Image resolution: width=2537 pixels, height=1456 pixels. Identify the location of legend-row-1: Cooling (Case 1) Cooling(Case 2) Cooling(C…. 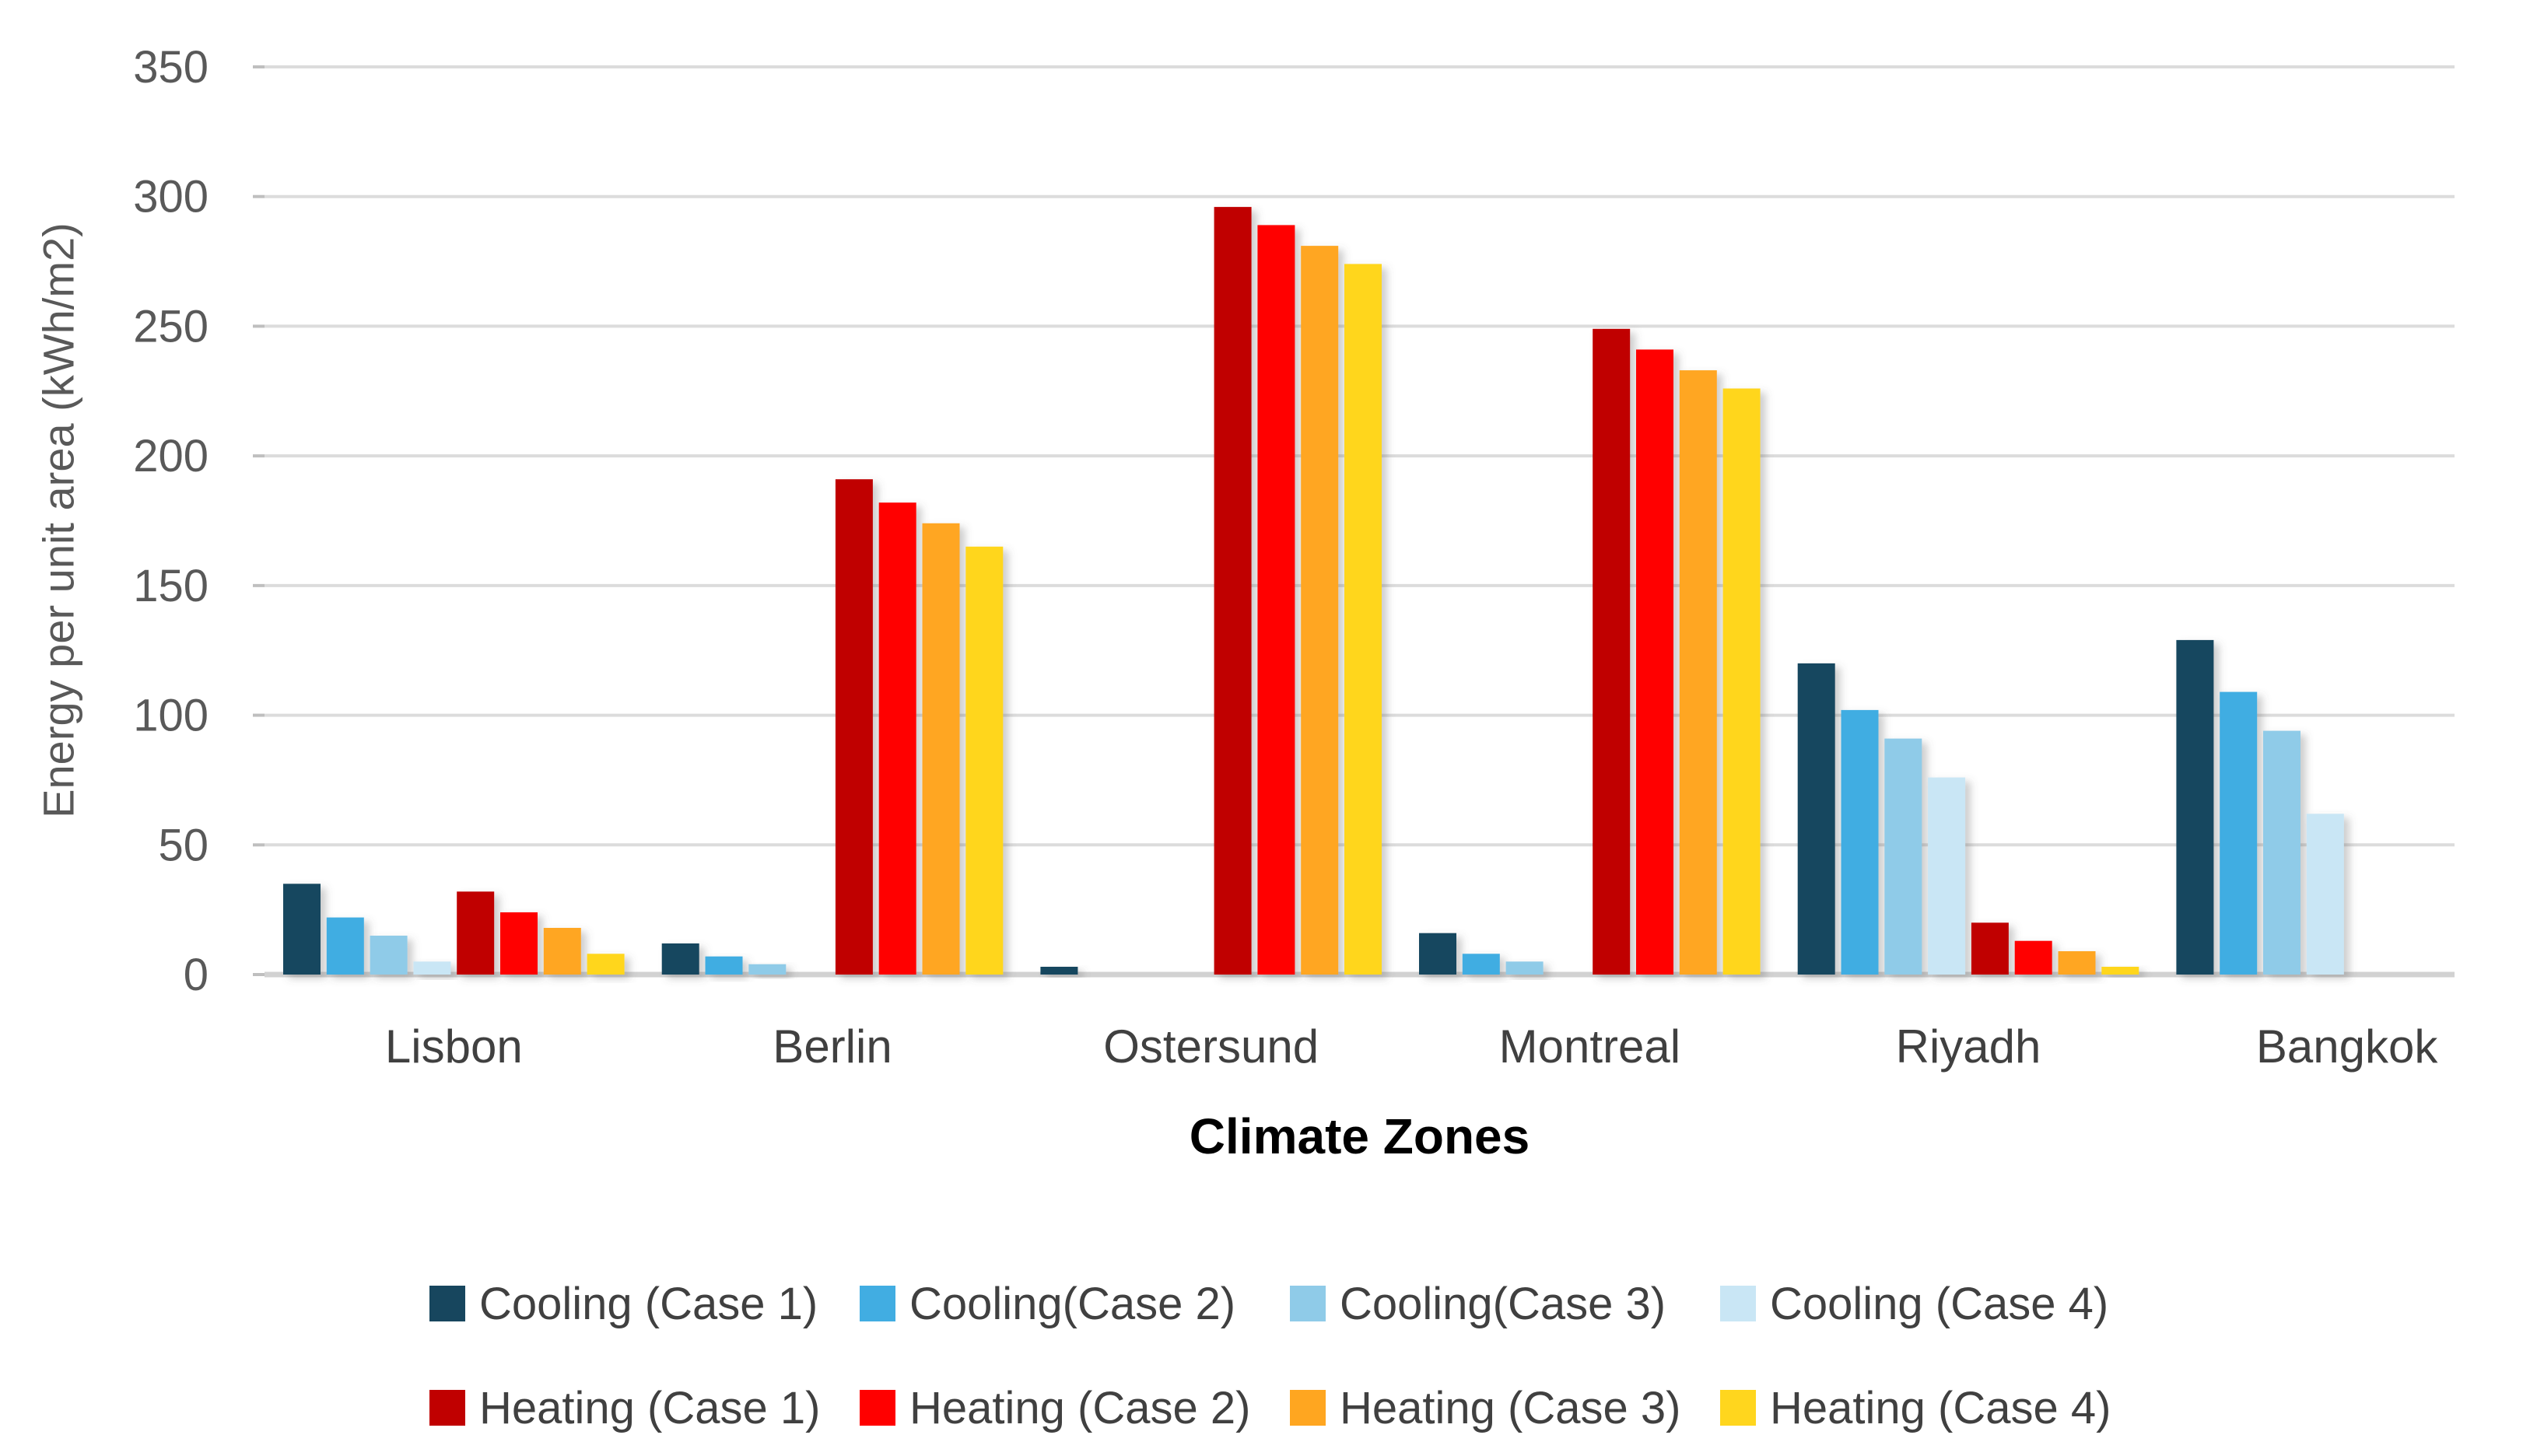
(1289, 1304).